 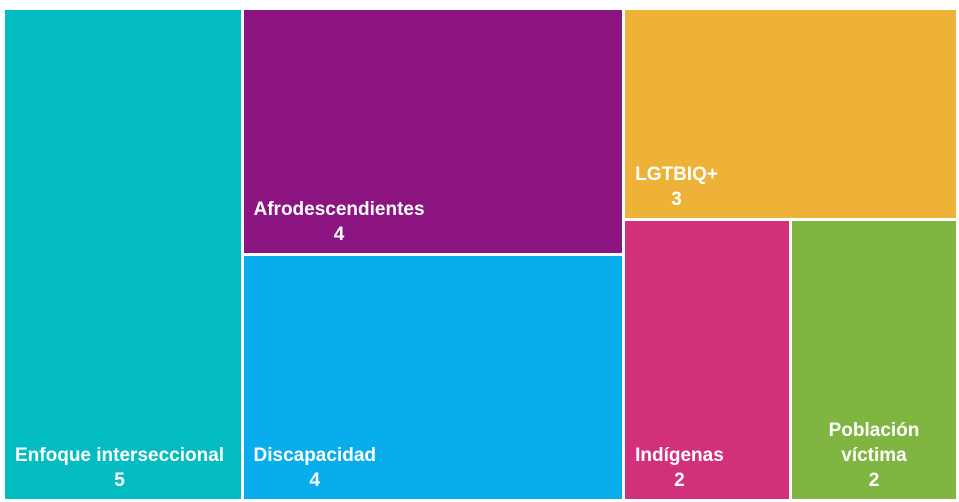 I want to click on value-label: 3, so click(x=676, y=199).